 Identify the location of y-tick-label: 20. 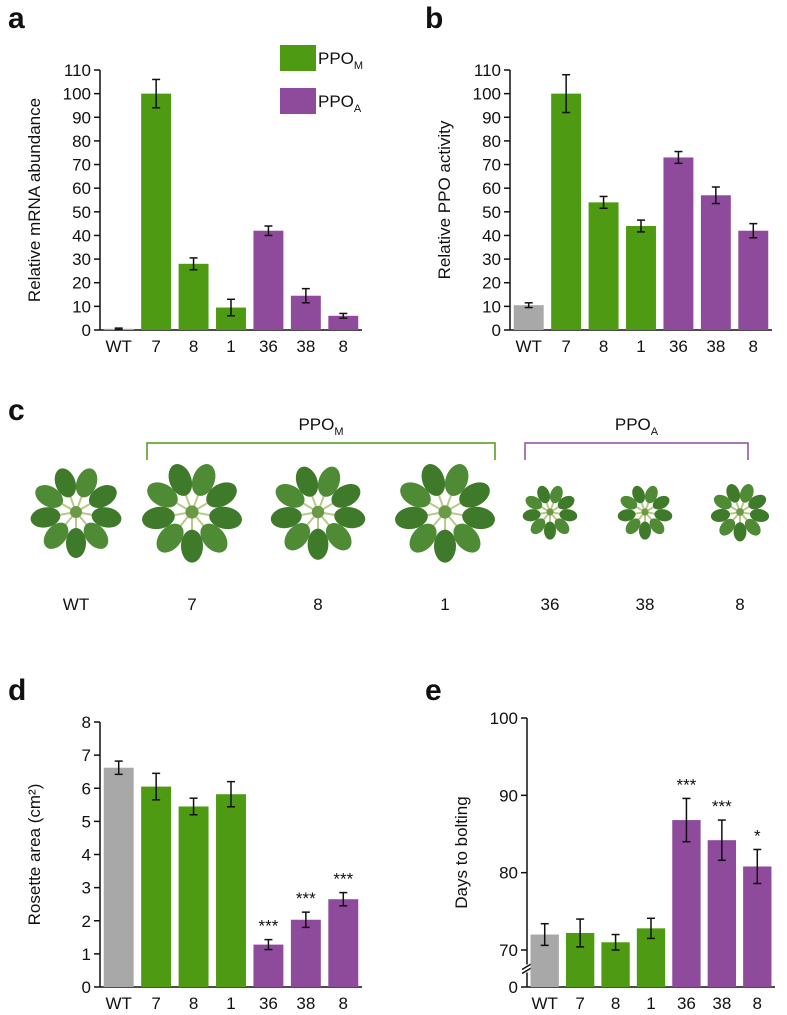
(81, 283).